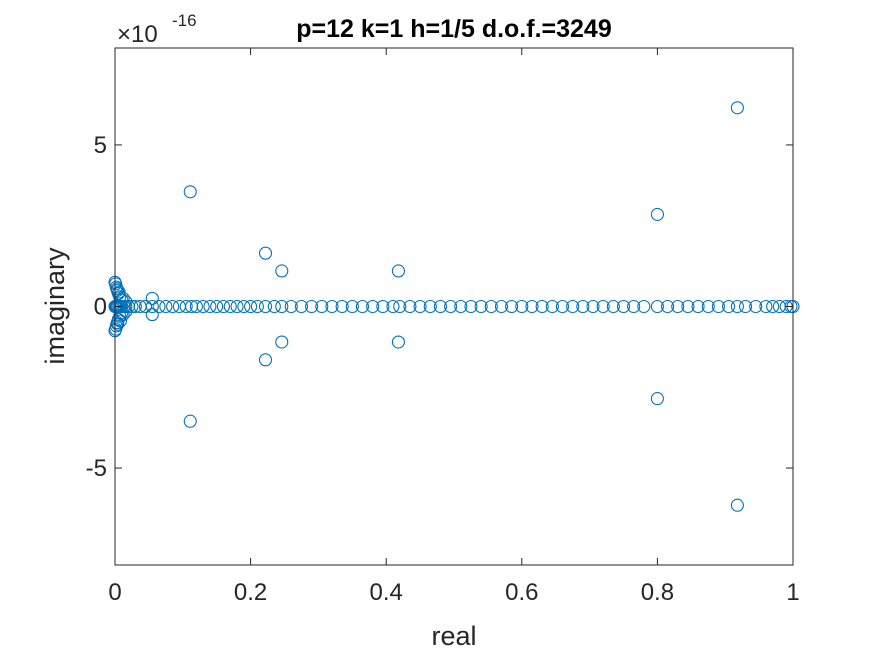 The height and width of the screenshot is (656, 875). What do you see at coordinates (55, 306) in the screenshot?
I see `y-axis-label: imaginary` at bounding box center [55, 306].